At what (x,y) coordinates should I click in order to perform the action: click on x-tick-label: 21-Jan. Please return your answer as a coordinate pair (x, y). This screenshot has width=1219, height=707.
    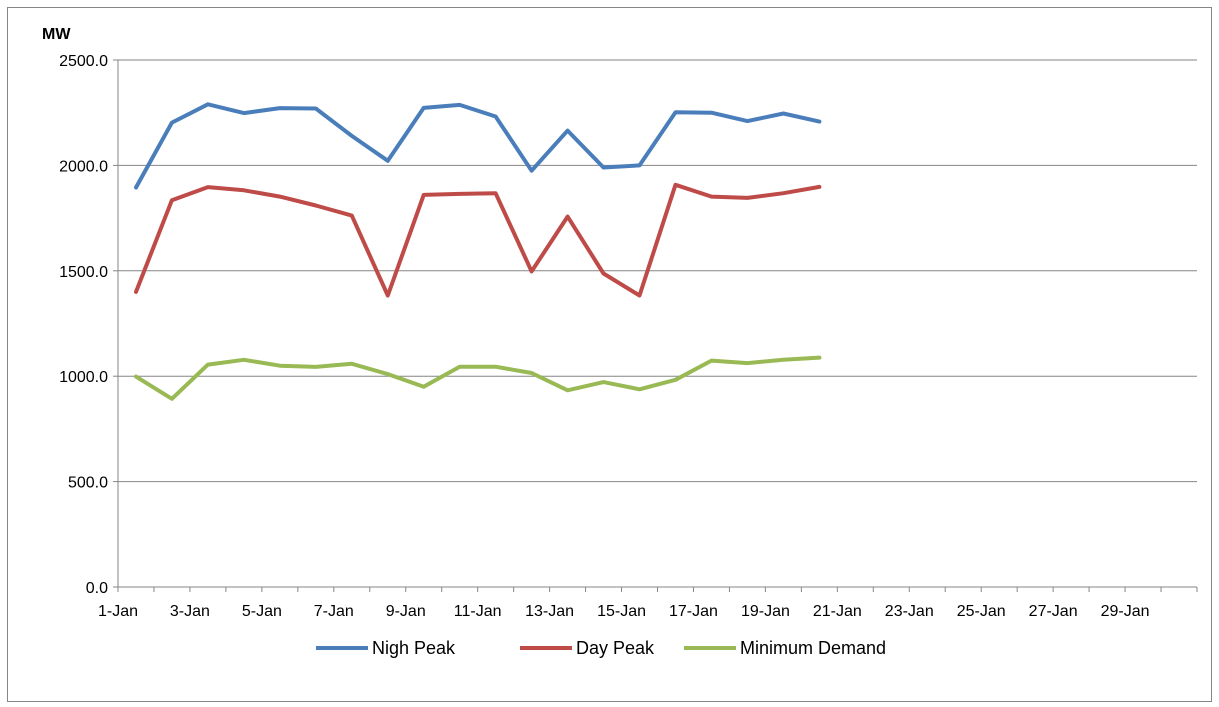
    Looking at the image, I should click on (837, 611).